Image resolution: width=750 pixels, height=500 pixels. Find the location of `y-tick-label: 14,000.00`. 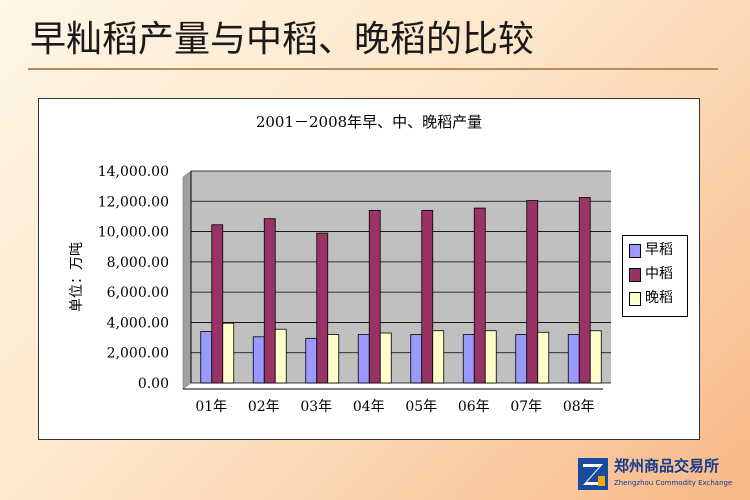

y-tick-label: 14,000.00 is located at coordinates (133, 172).